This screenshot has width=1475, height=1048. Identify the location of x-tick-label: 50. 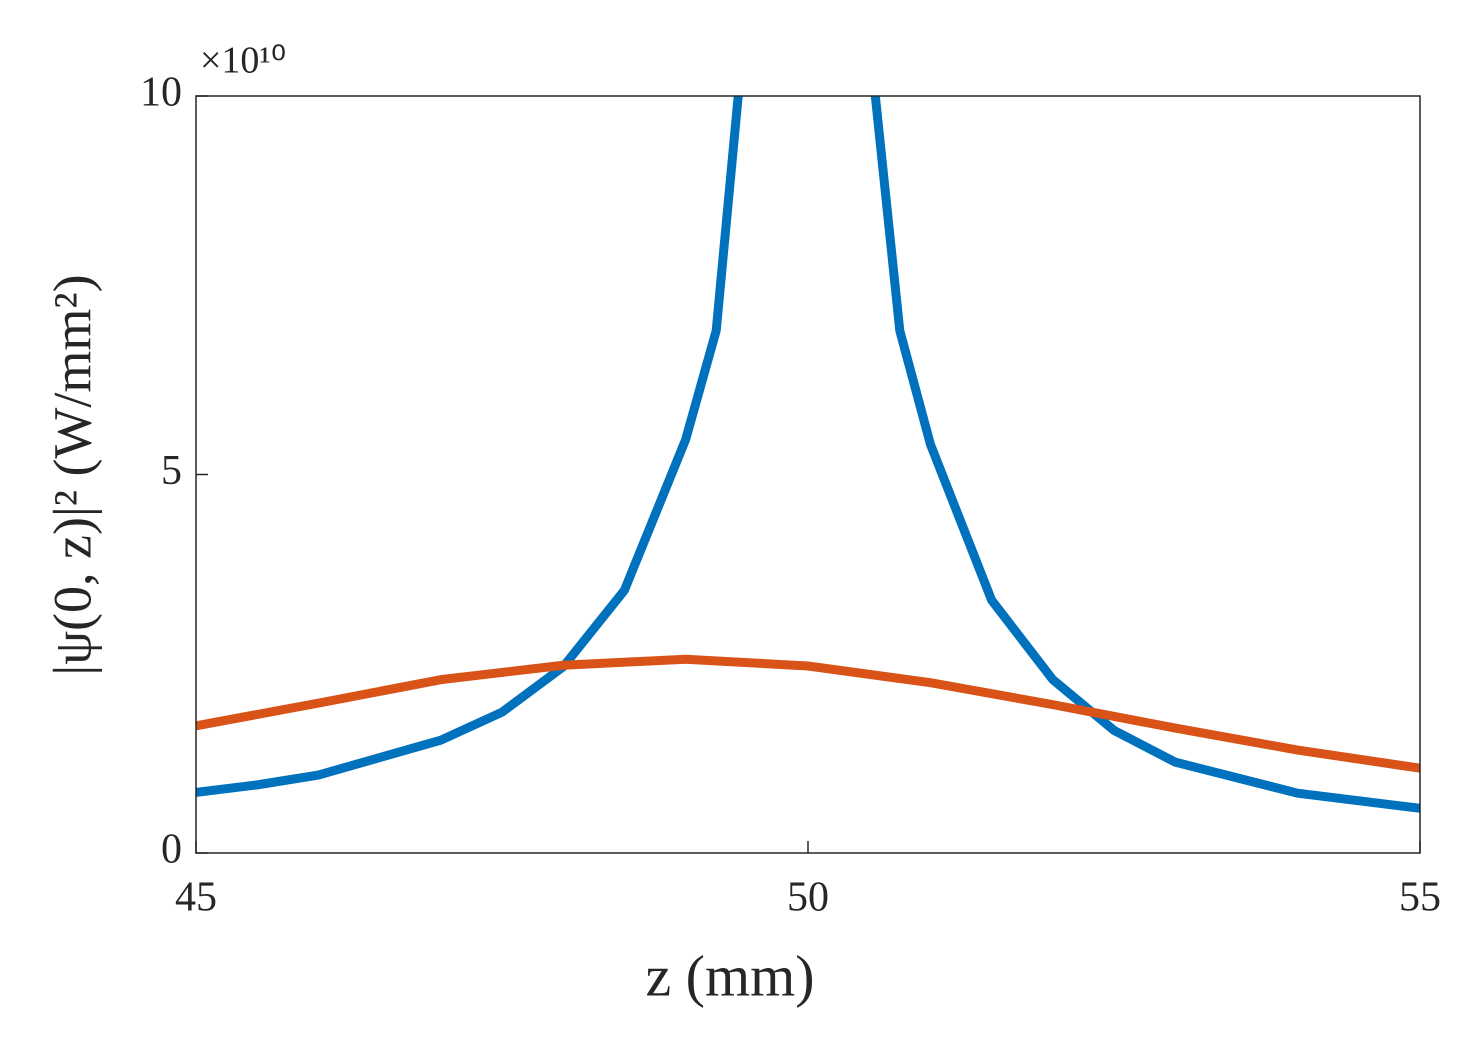
(808, 898).